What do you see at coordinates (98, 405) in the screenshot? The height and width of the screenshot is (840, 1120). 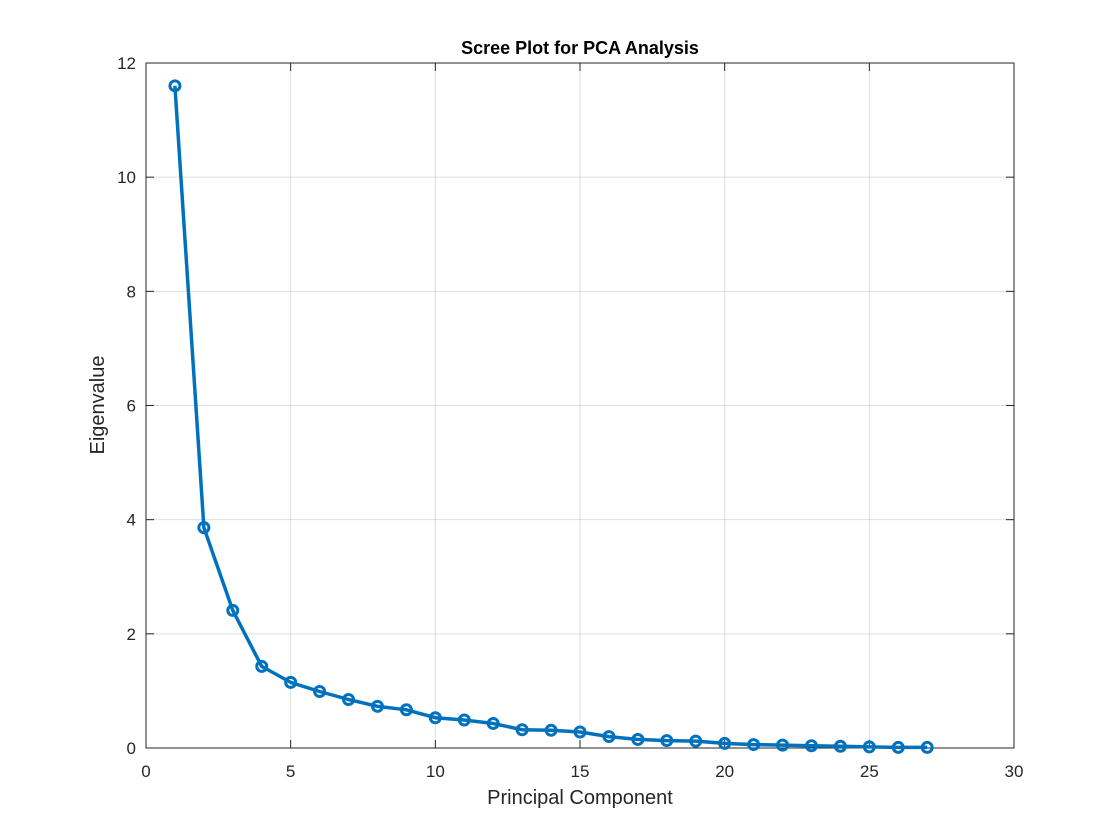 I see `y-axis-label: Eigenvalue` at bounding box center [98, 405].